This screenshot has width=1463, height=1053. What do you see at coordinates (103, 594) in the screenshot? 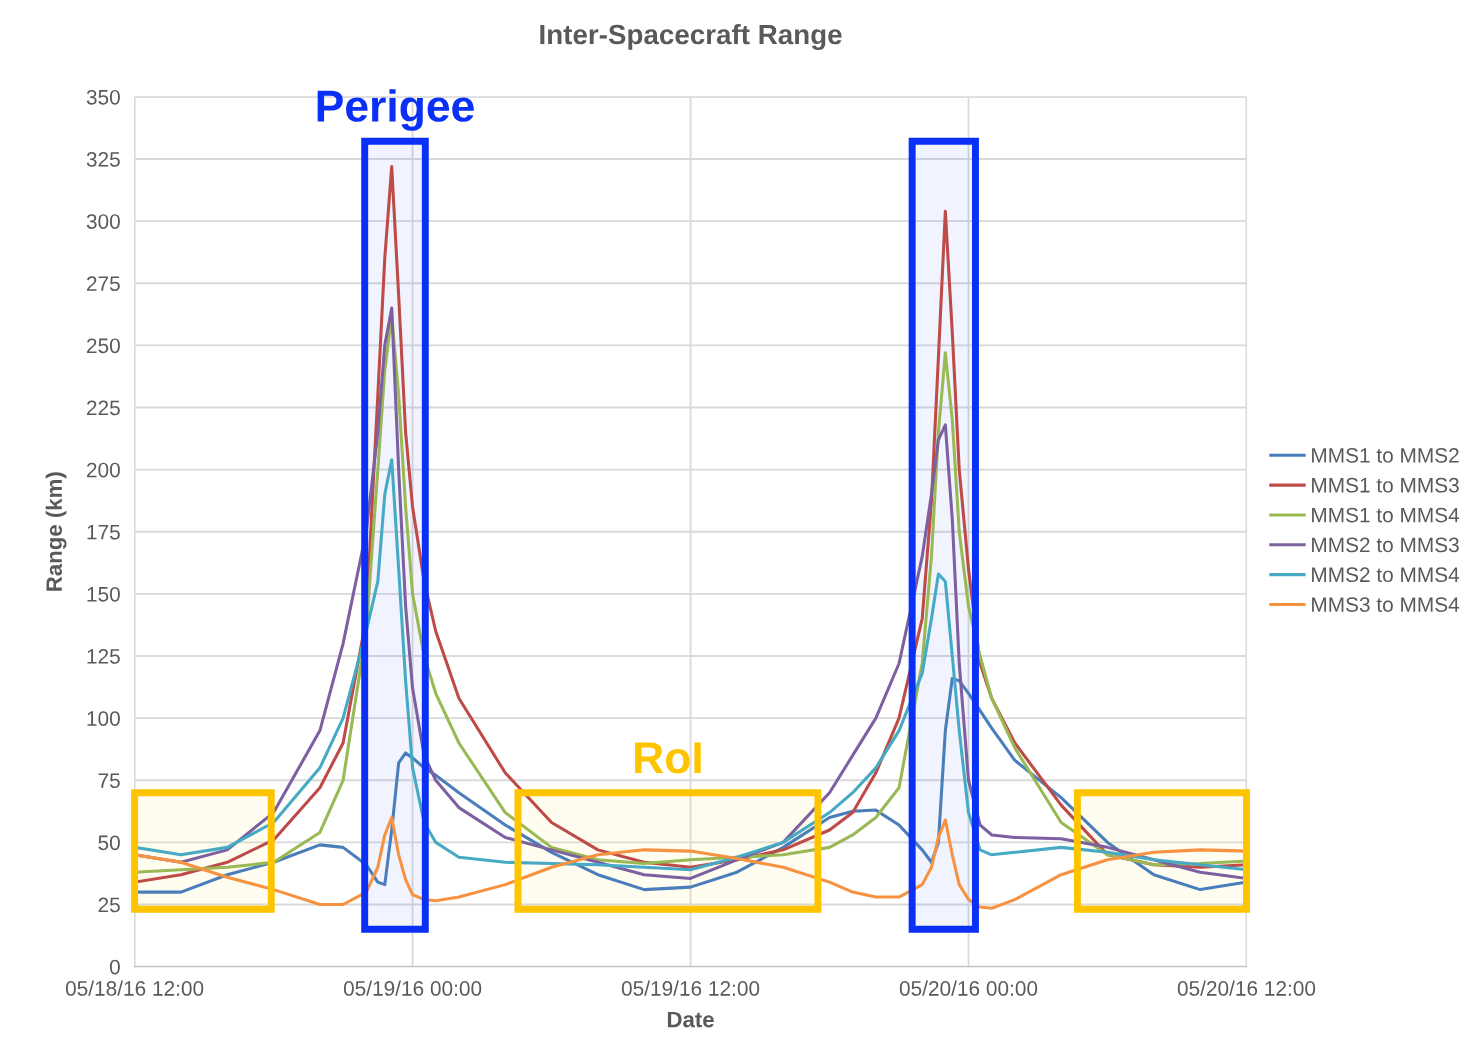
I see `y-tick-label: 150` at bounding box center [103, 594].